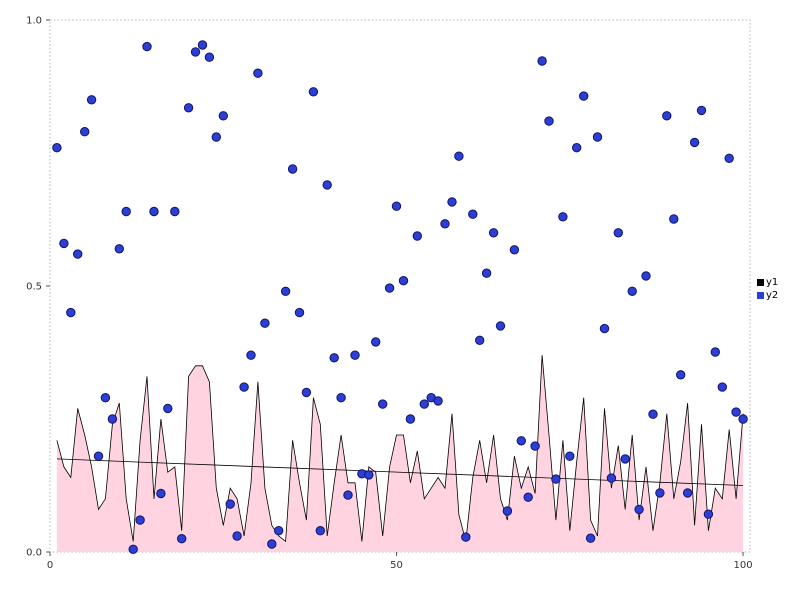  Describe the element at coordinates (767, 289) in the screenshot. I see `legend: y1 y2` at that location.